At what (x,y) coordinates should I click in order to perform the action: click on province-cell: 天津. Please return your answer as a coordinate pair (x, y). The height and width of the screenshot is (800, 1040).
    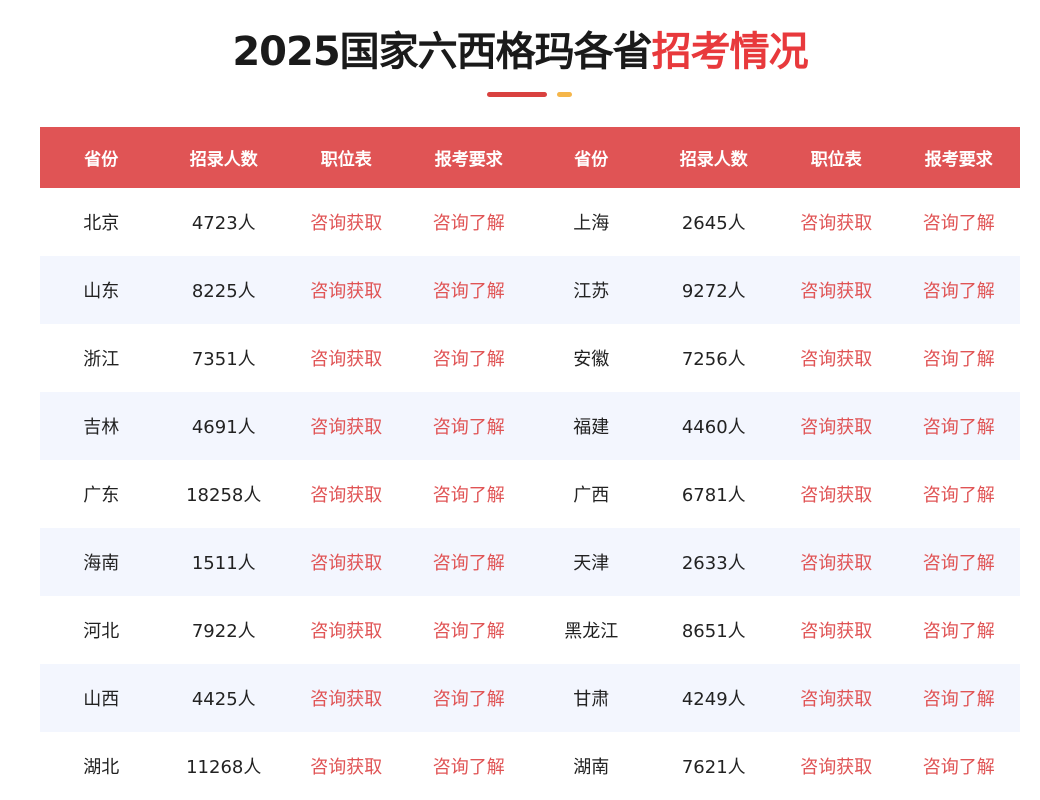
    Looking at the image, I should click on (591, 563).